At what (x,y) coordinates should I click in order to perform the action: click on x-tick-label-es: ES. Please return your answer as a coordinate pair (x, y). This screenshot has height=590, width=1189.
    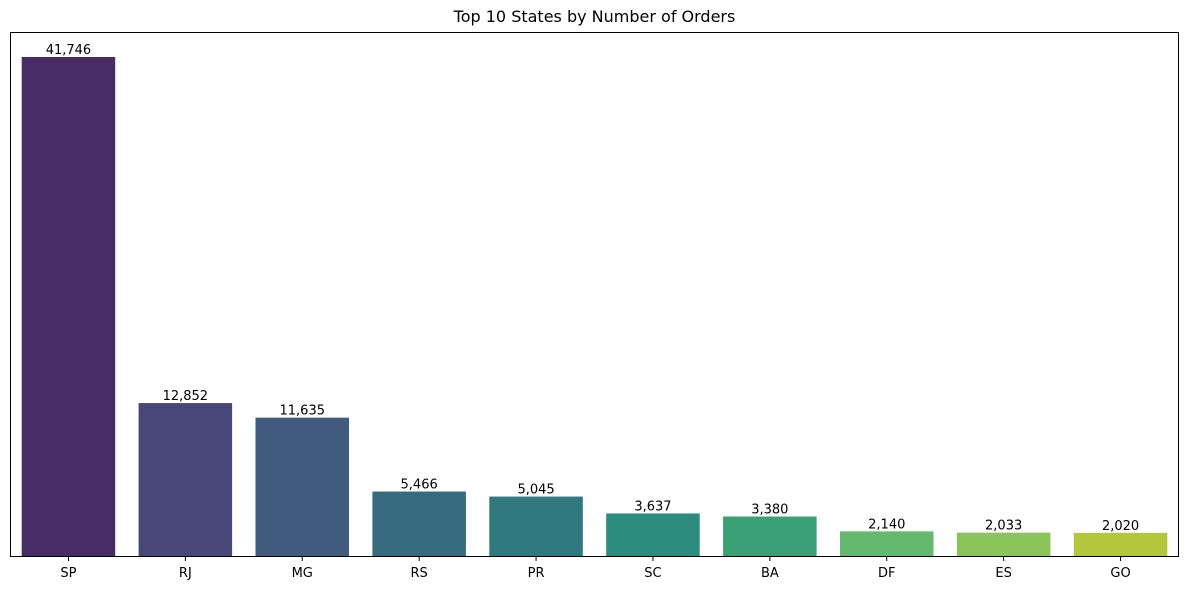
    Looking at the image, I should click on (1003, 573).